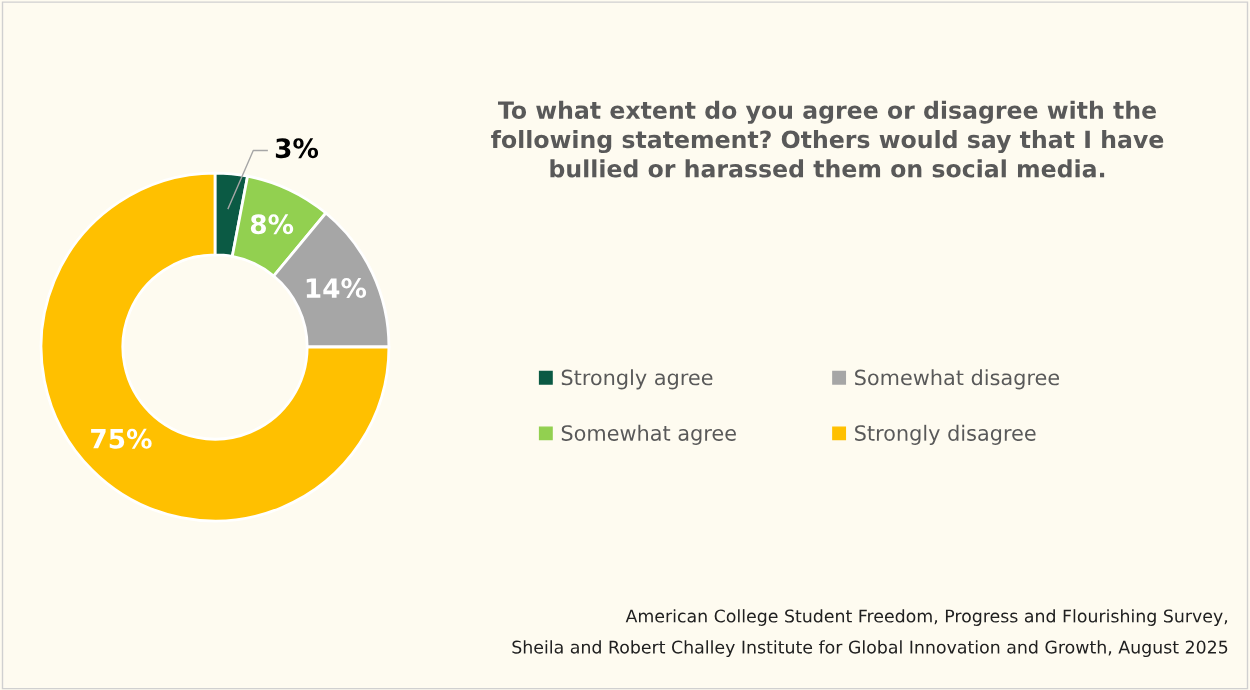 This screenshot has height=690, width=1250. Describe the element at coordinates (121, 438) in the screenshot. I see `data-label: 75%` at that location.